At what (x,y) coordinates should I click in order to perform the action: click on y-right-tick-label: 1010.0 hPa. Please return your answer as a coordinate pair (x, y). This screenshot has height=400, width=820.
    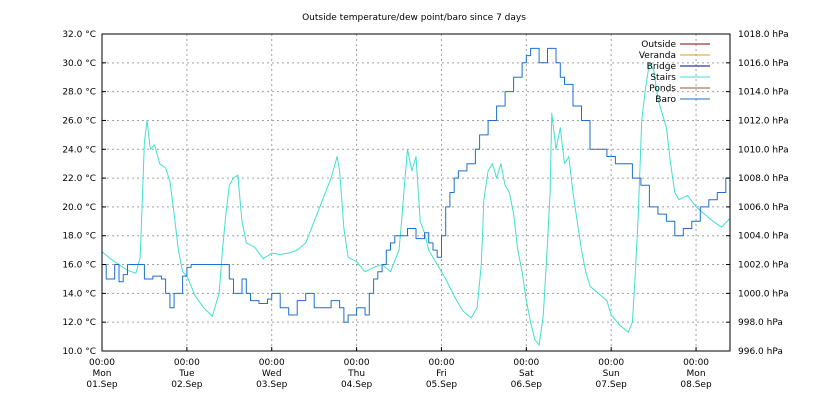
    Looking at the image, I should click on (763, 150).